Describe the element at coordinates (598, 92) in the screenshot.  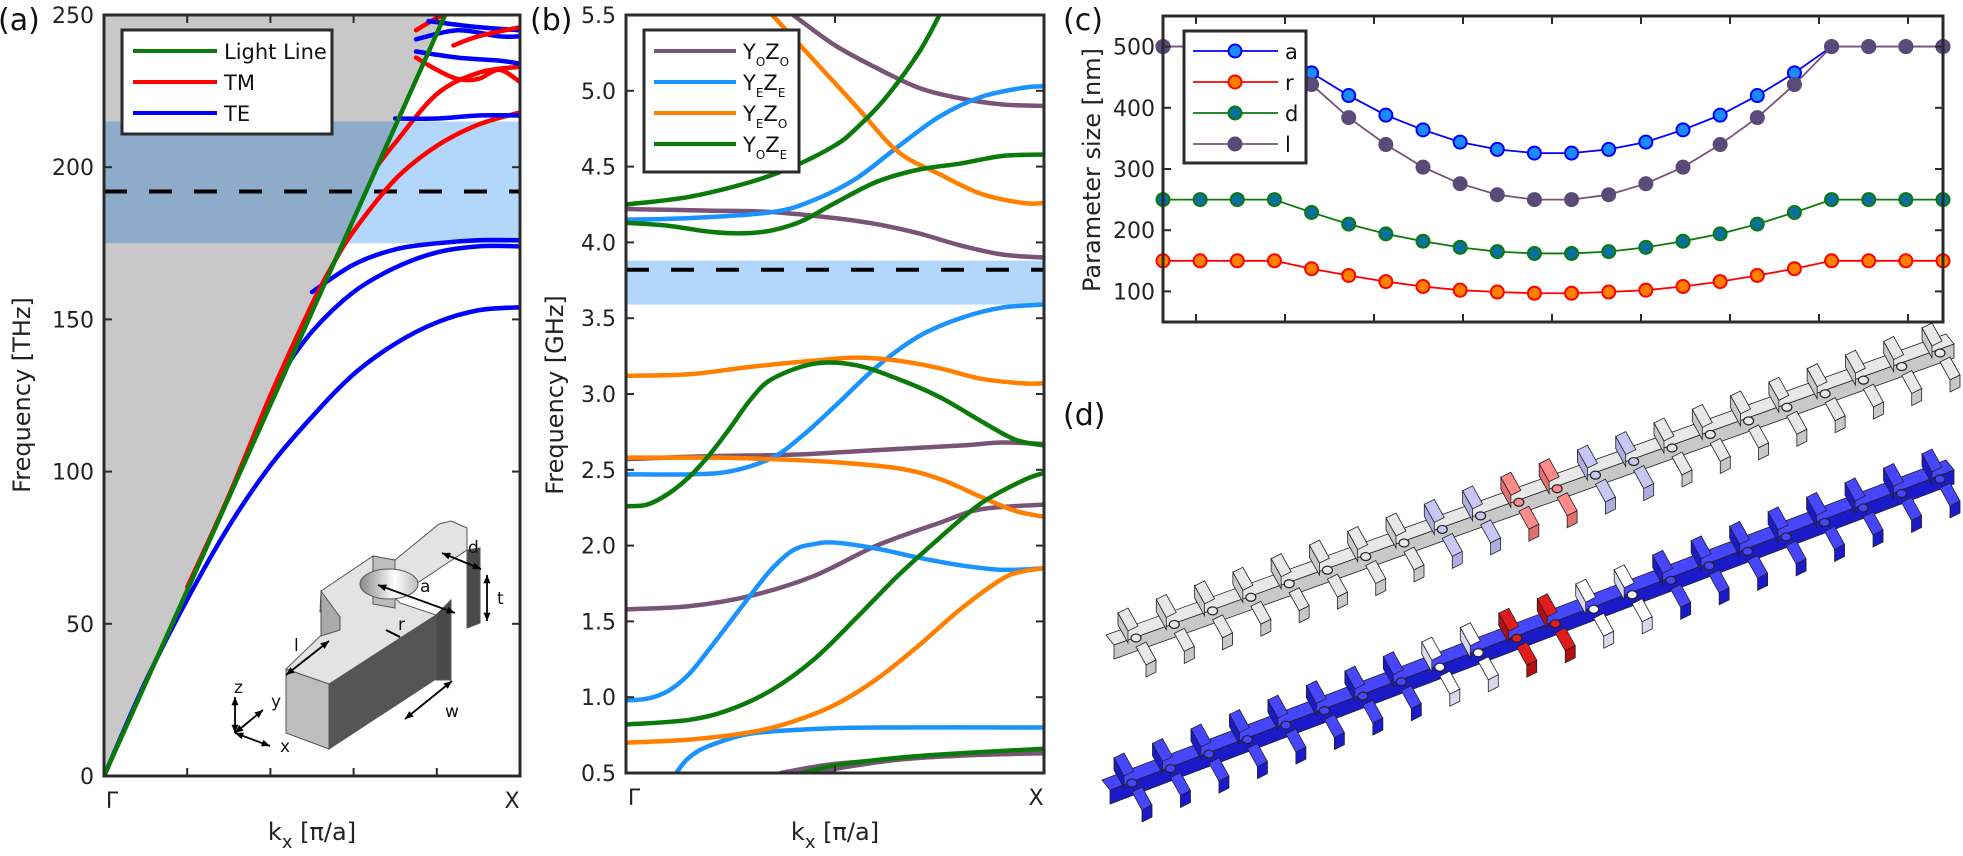
I see `y-tick-label: 5.0` at that location.